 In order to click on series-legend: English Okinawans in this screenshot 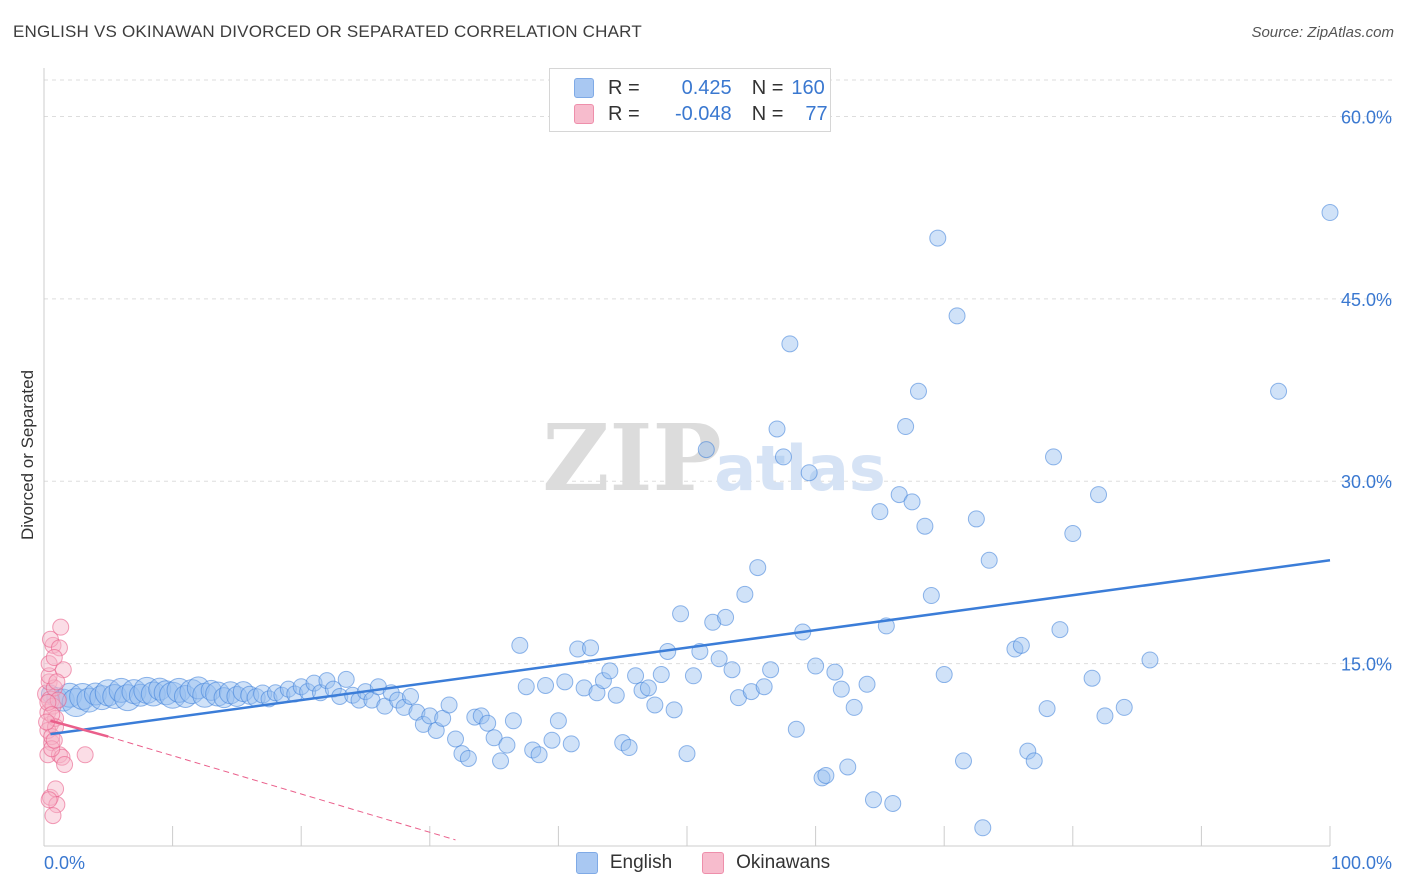, I will do `click(703, 863)`.